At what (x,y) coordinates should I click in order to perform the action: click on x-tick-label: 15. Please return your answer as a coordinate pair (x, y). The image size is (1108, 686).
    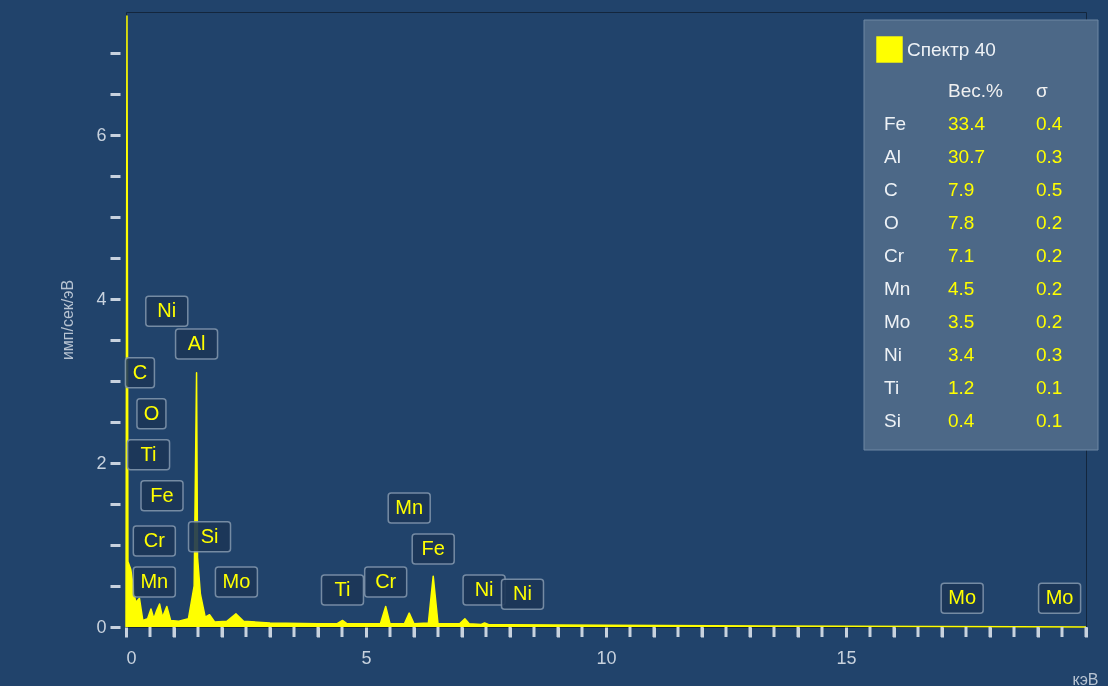
    Looking at the image, I should click on (846, 657).